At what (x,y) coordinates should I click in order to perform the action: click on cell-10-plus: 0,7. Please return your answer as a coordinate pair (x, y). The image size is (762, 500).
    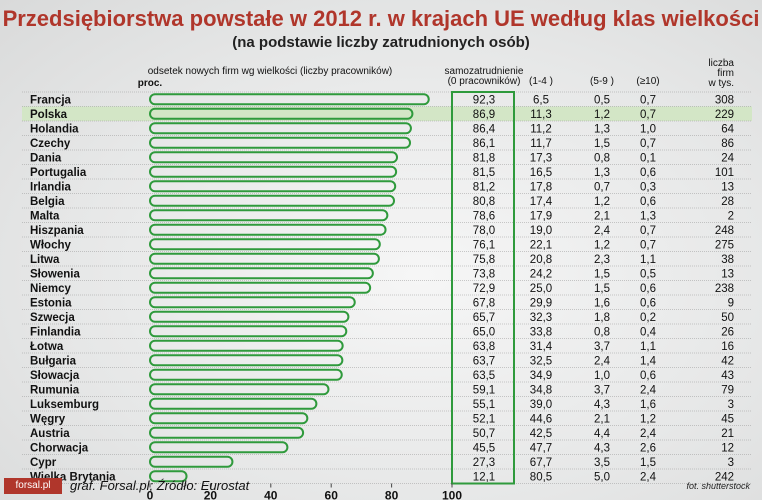
    Looking at the image, I should click on (648, 144).